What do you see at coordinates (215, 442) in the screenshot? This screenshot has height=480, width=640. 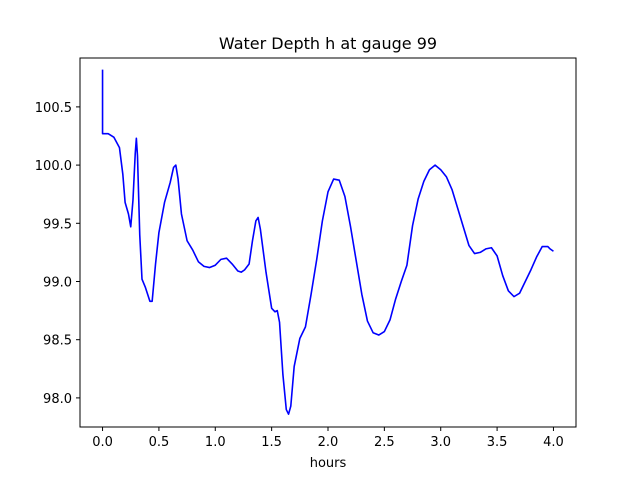 I see `x-tick-label: 1.0` at bounding box center [215, 442].